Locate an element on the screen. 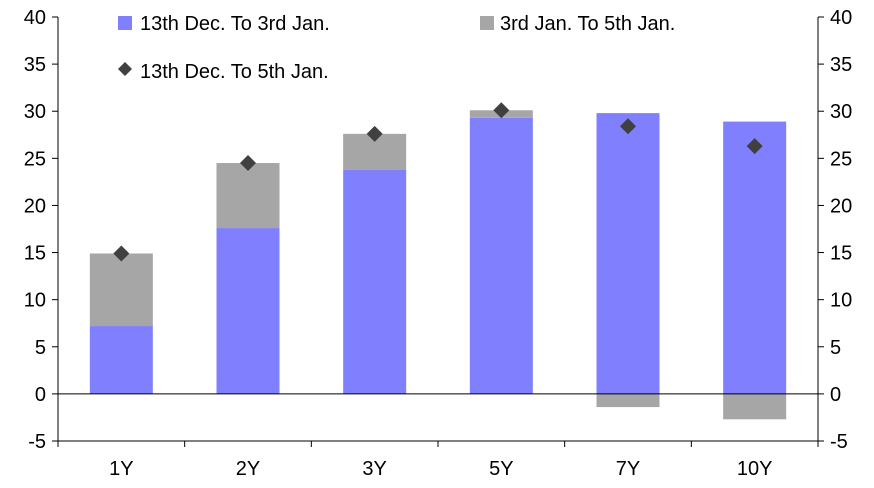  y-tick-label-right: -5 is located at coordinates (839, 442).